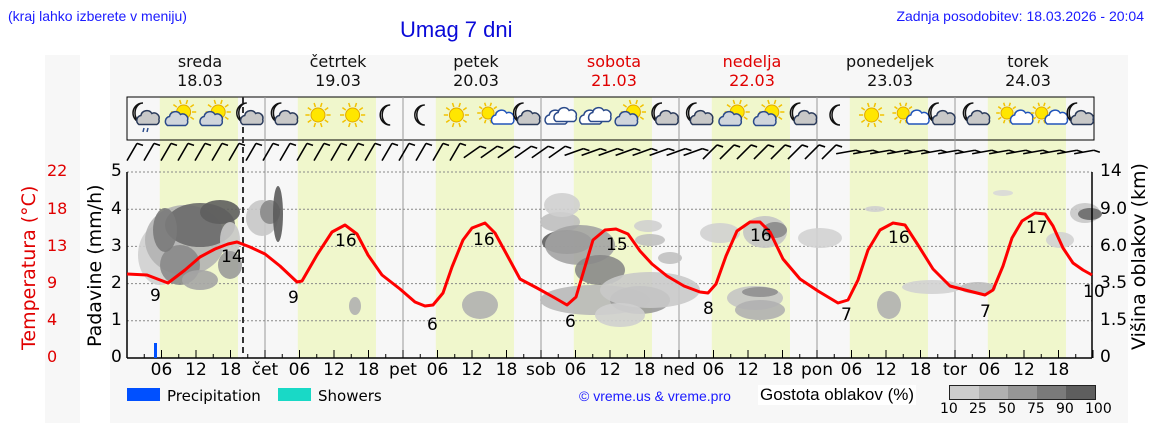 This screenshot has width=1152, height=443. What do you see at coordinates (52, 319) in the screenshot?
I see `temperature-tick: 4` at bounding box center [52, 319].